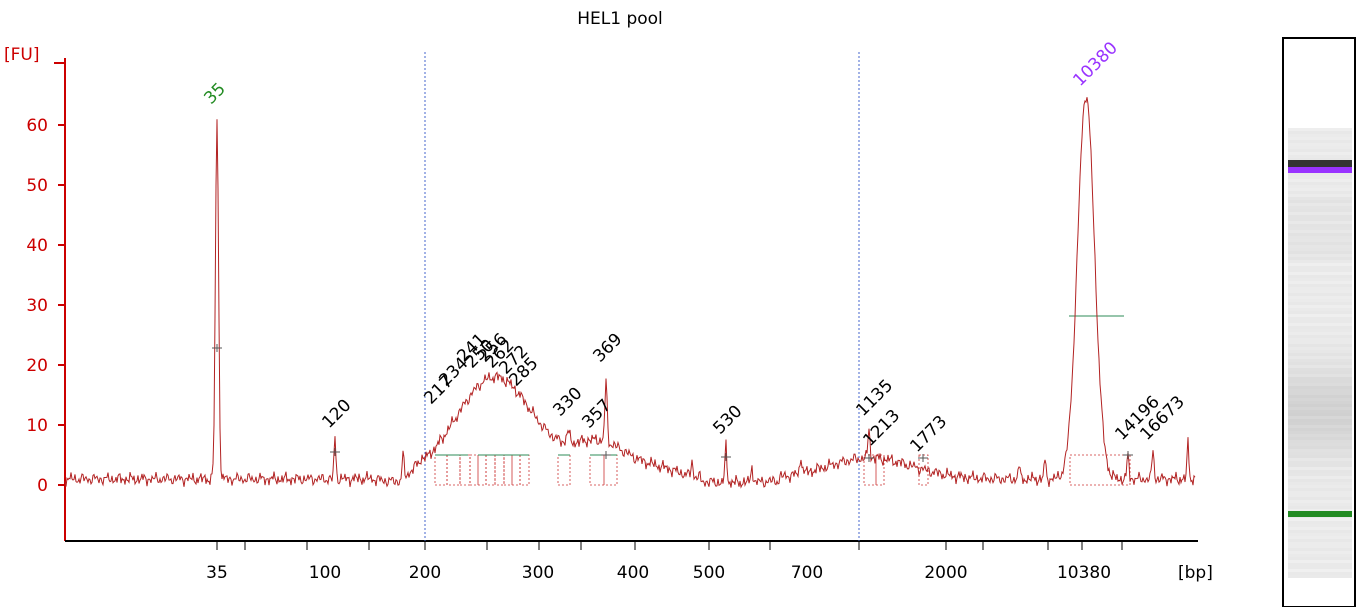 Image resolution: width=1361 pixels, height=607 pixels. Describe the element at coordinates (538, 573) in the screenshot. I see `x-tick-label: 300` at that location.